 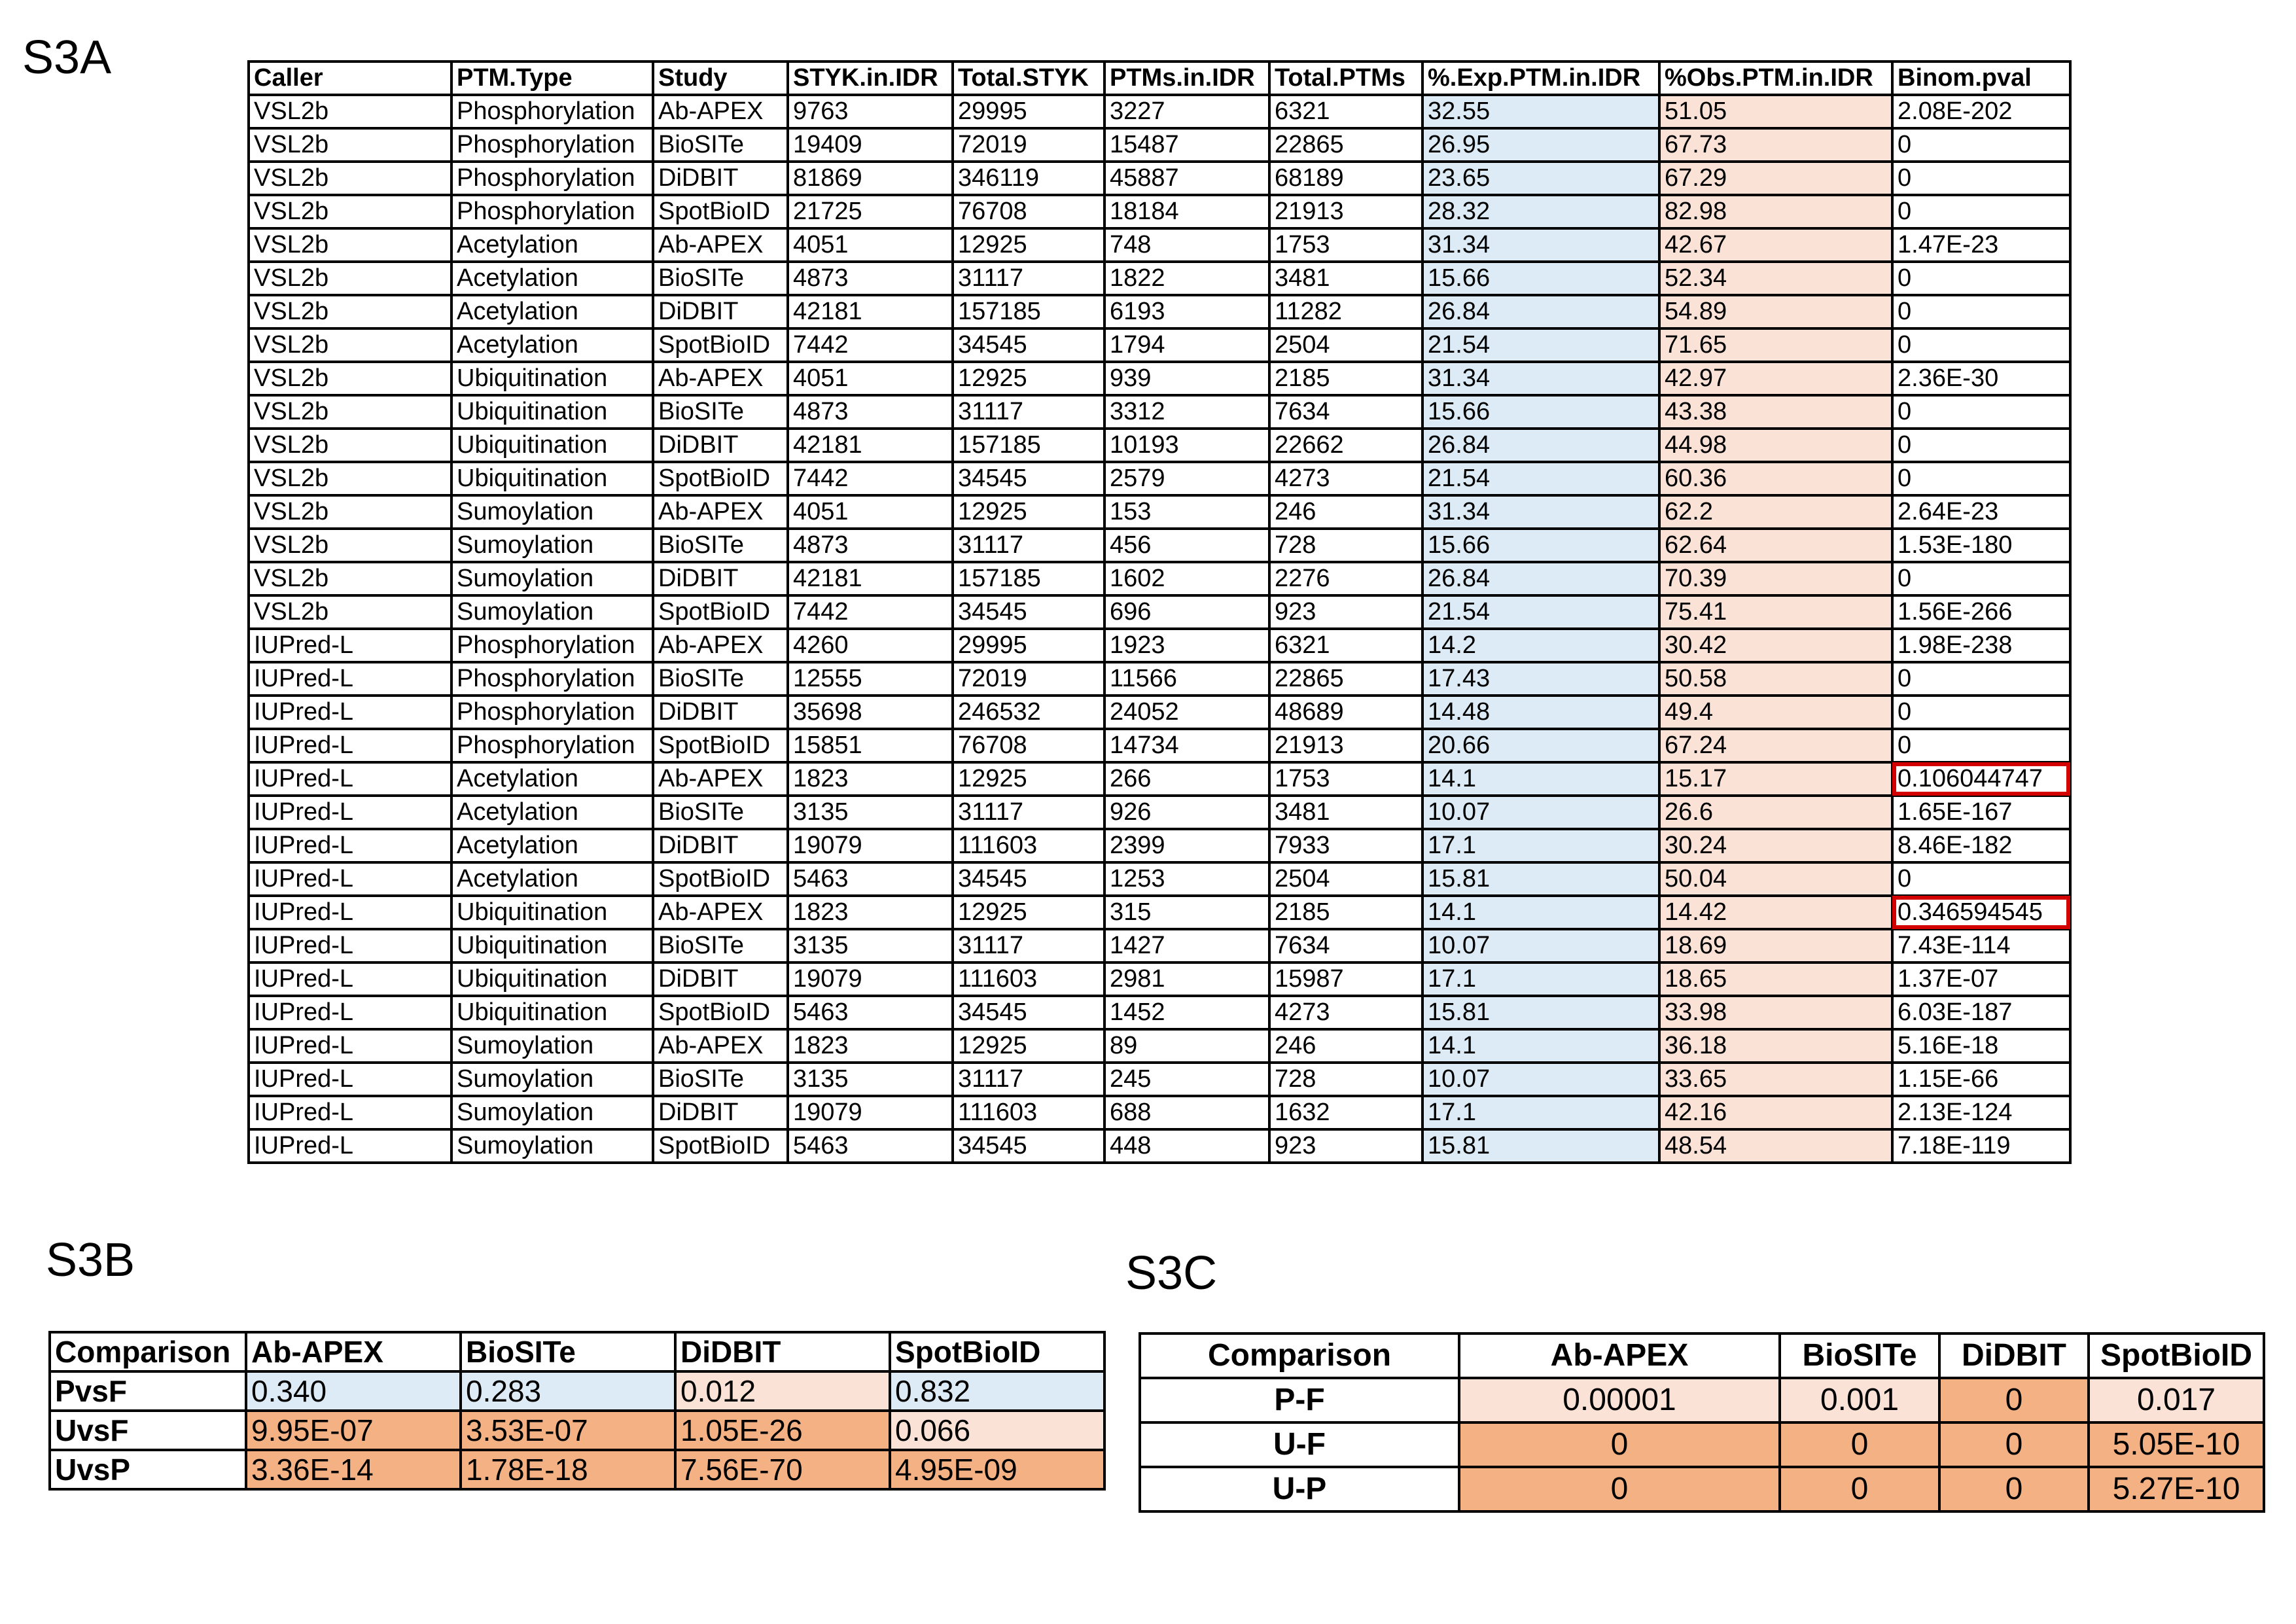 What do you see at coordinates (1346, 712) in the screenshot?
I see `table-cell: 48689` at bounding box center [1346, 712].